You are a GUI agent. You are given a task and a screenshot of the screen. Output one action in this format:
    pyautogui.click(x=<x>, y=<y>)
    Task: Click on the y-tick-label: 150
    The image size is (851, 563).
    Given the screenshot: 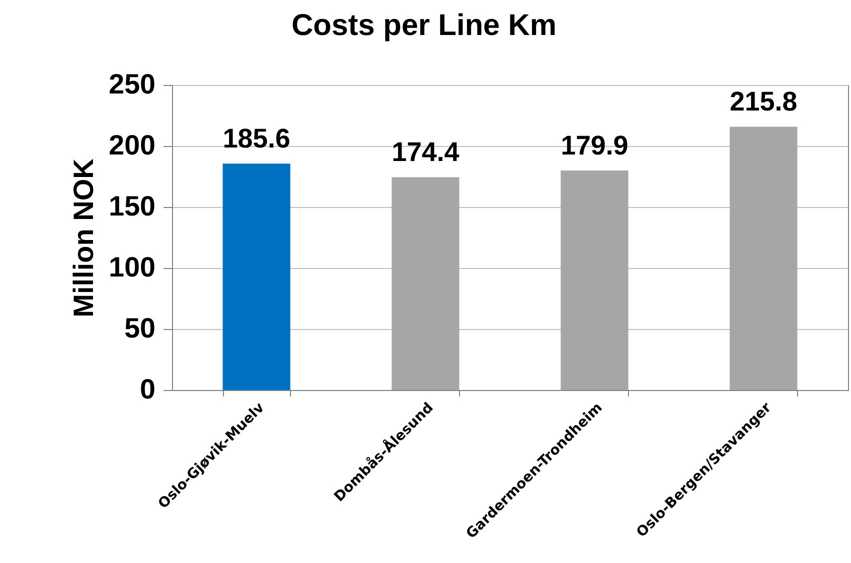 What is the action you would take?
    pyautogui.click(x=132, y=206)
    